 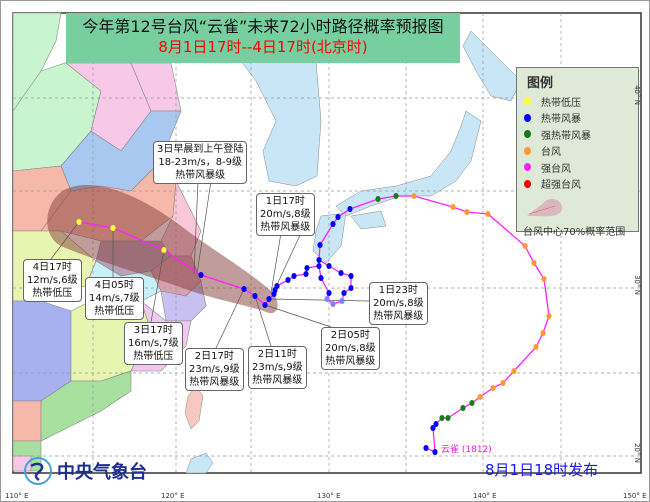 I want to click on annotation-1d17: 1日17时 20m/s,8级 热带风暴级, so click(x=285, y=214).